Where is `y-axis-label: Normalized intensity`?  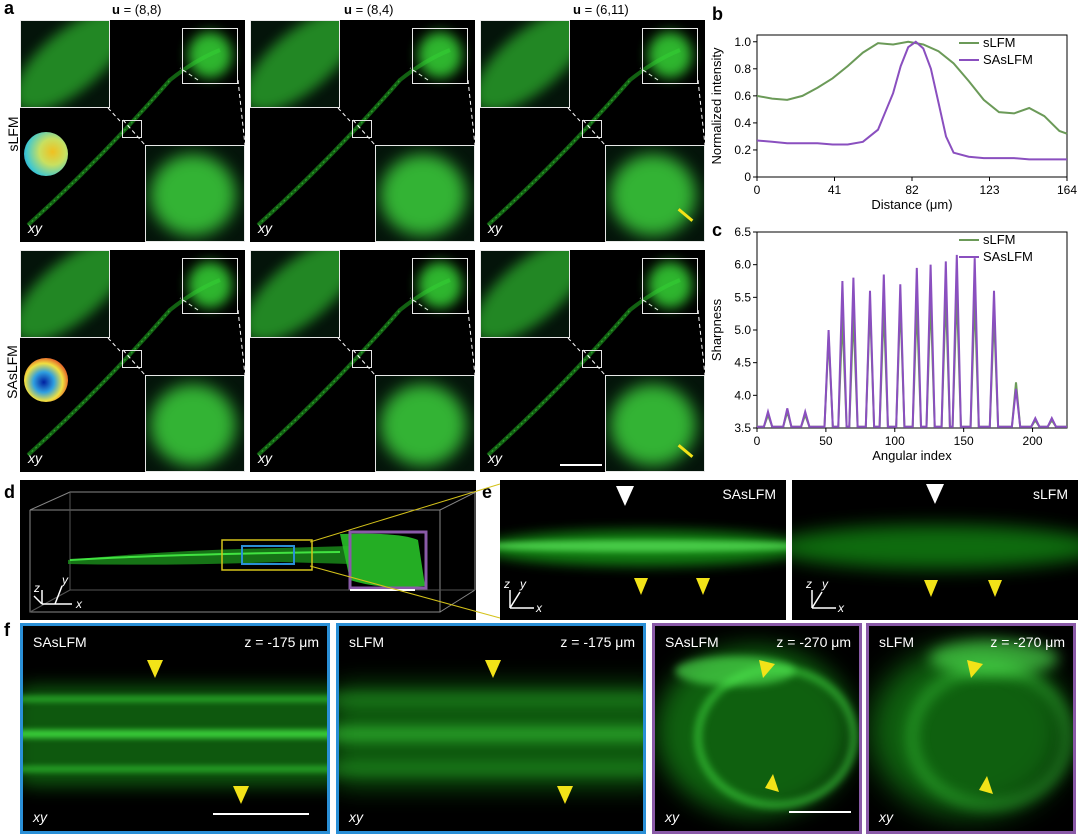
y-axis-label: Normalized intensity is located at coordinates (716, 106).